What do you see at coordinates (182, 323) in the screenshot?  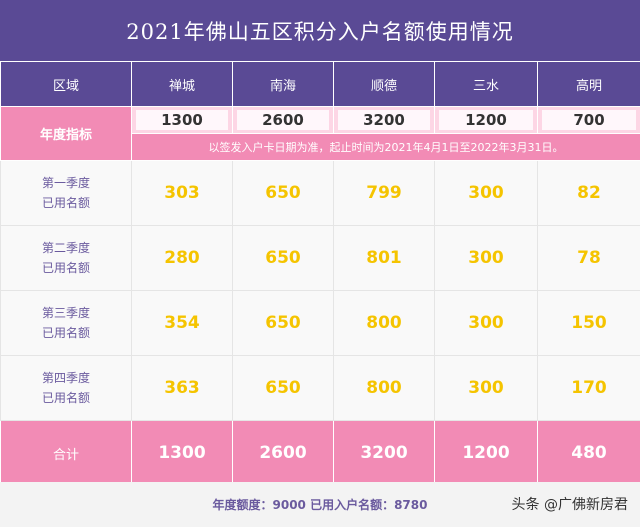 I see `quarter-value: 354` at bounding box center [182, 323].